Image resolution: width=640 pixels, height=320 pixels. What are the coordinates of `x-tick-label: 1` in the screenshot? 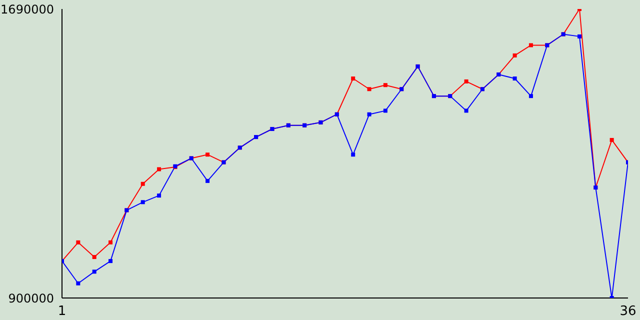 It's located at (62, 312).